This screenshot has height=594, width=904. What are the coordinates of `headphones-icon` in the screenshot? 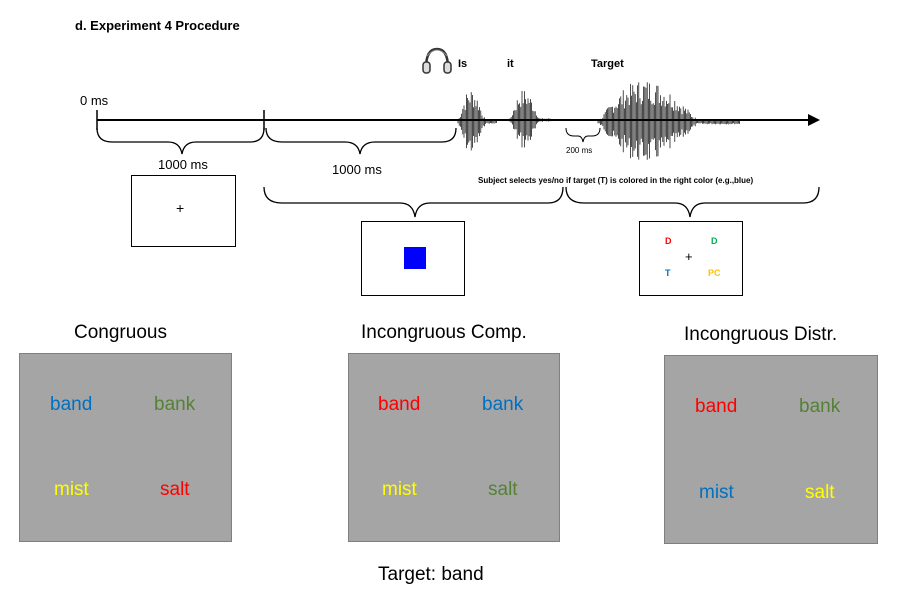 It's located at (437, 60).